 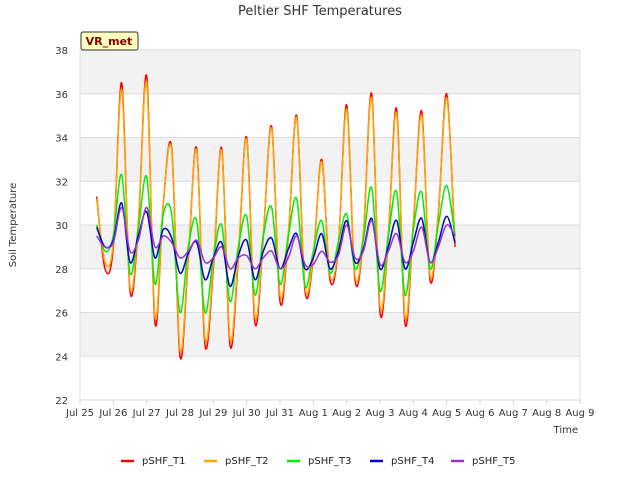 I want to click on x-tick-label: Aug 3, so click(x=379, y=413).